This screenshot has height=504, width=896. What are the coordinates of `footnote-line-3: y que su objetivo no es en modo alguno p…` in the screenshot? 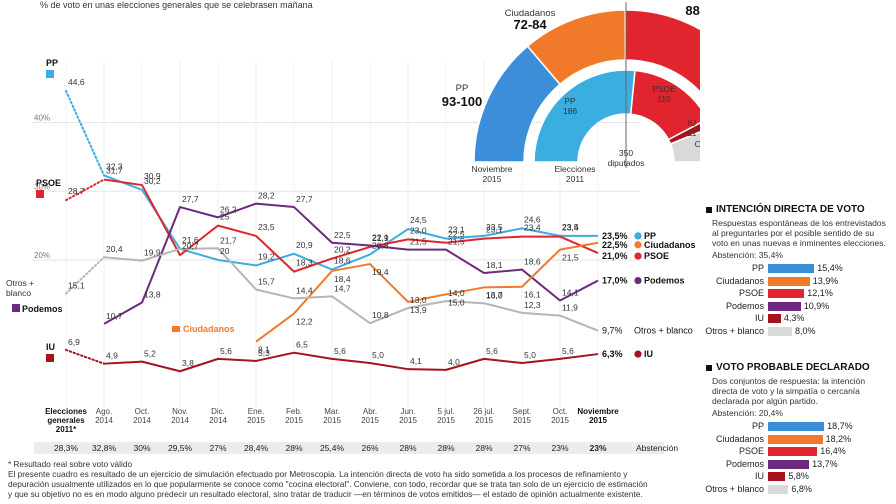 It's located at (325, 494).